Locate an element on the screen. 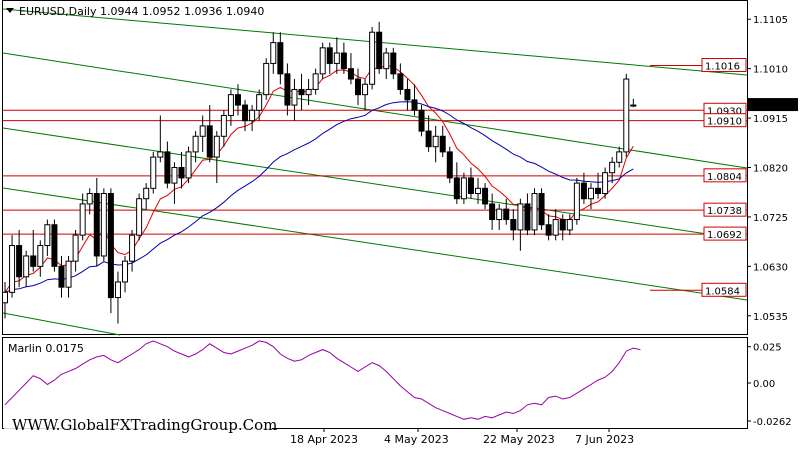 Image resolution: width=804 pixels, height=452 pixels. current-price-box is located at coordinates (773, 105).